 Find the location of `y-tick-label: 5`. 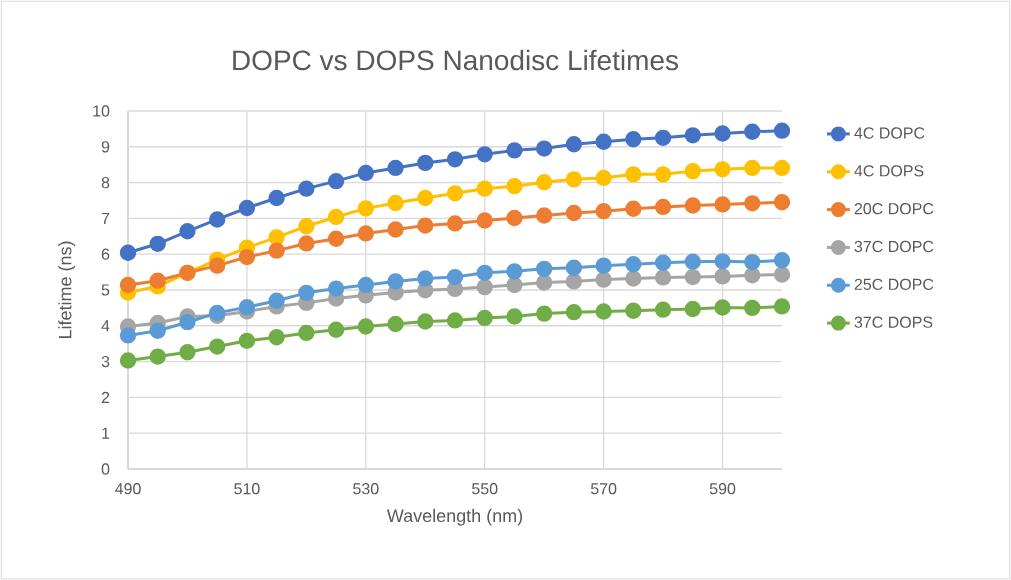

y-tick-label: 5 is located at coordinates (105, 290).